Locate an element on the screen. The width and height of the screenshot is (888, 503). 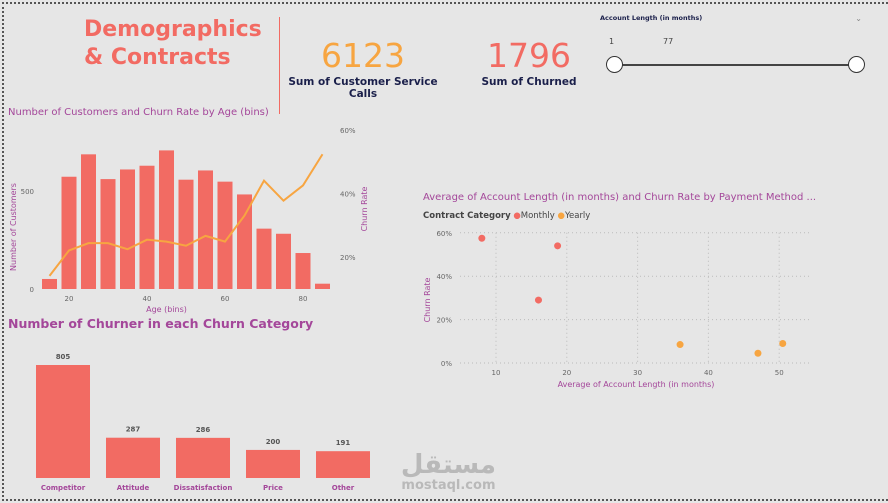
slicer-label: Account Length (in months) is located at coordinates (651, 18).